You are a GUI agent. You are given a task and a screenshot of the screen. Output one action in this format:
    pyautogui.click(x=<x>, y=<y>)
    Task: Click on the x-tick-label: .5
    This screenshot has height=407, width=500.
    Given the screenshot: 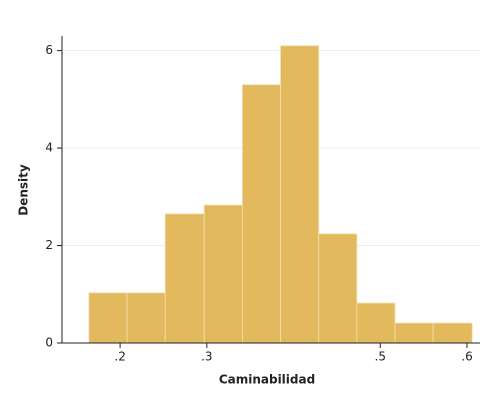 What is the action you would take?
    pyautogui.click(x=380, y=357)
    